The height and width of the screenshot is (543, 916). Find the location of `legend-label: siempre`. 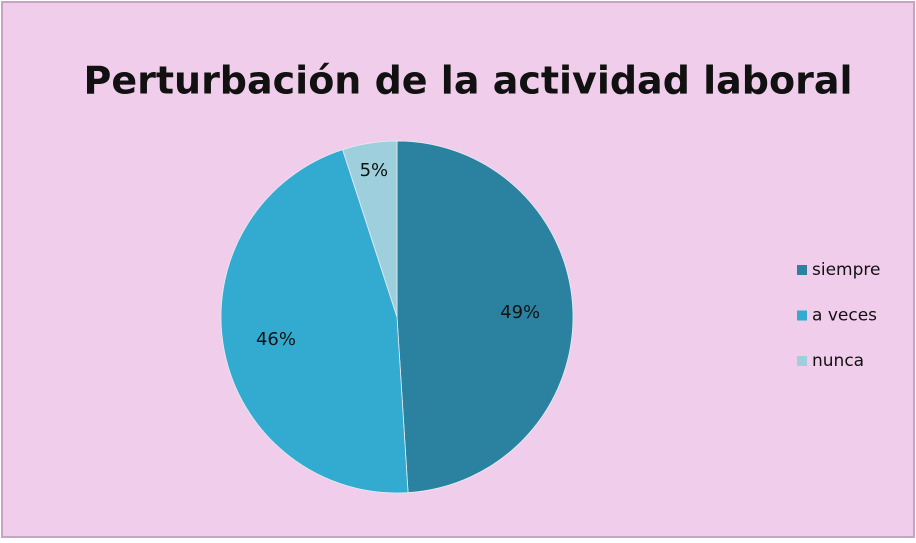

legend-label: siempre is located at coordinates (846, 270).